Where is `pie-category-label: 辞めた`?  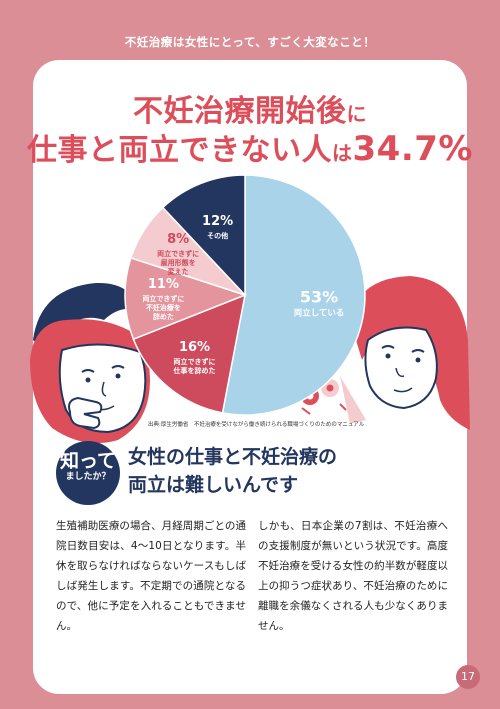 pie-category-label: 辞めた is located at coordinates (163, 316).